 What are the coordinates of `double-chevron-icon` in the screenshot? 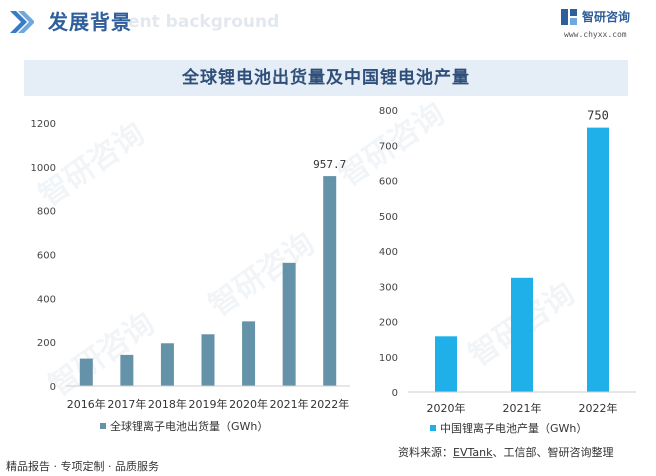 It's located at (22, 22).